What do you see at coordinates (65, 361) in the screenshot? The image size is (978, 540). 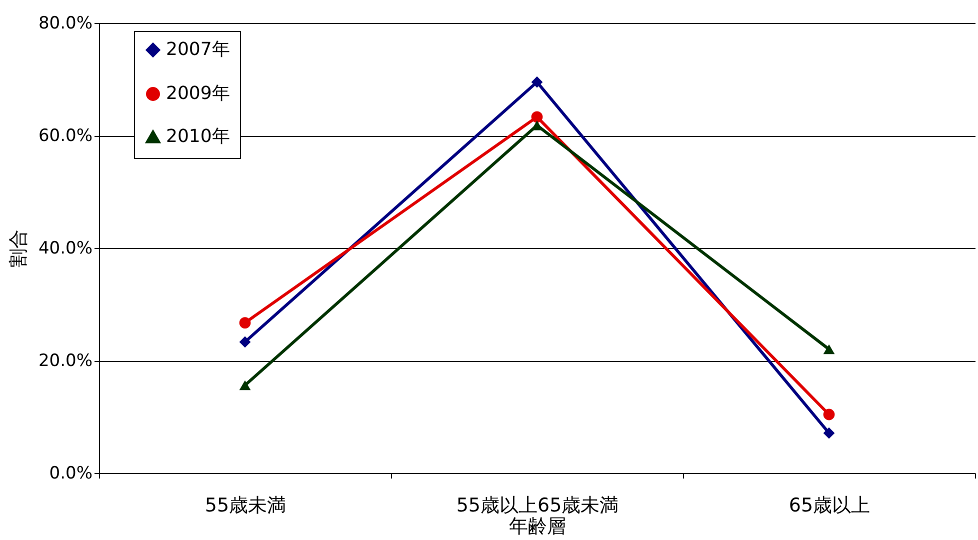 I see `y-tick-label: 20.0%` at bounding box center [65, 361].